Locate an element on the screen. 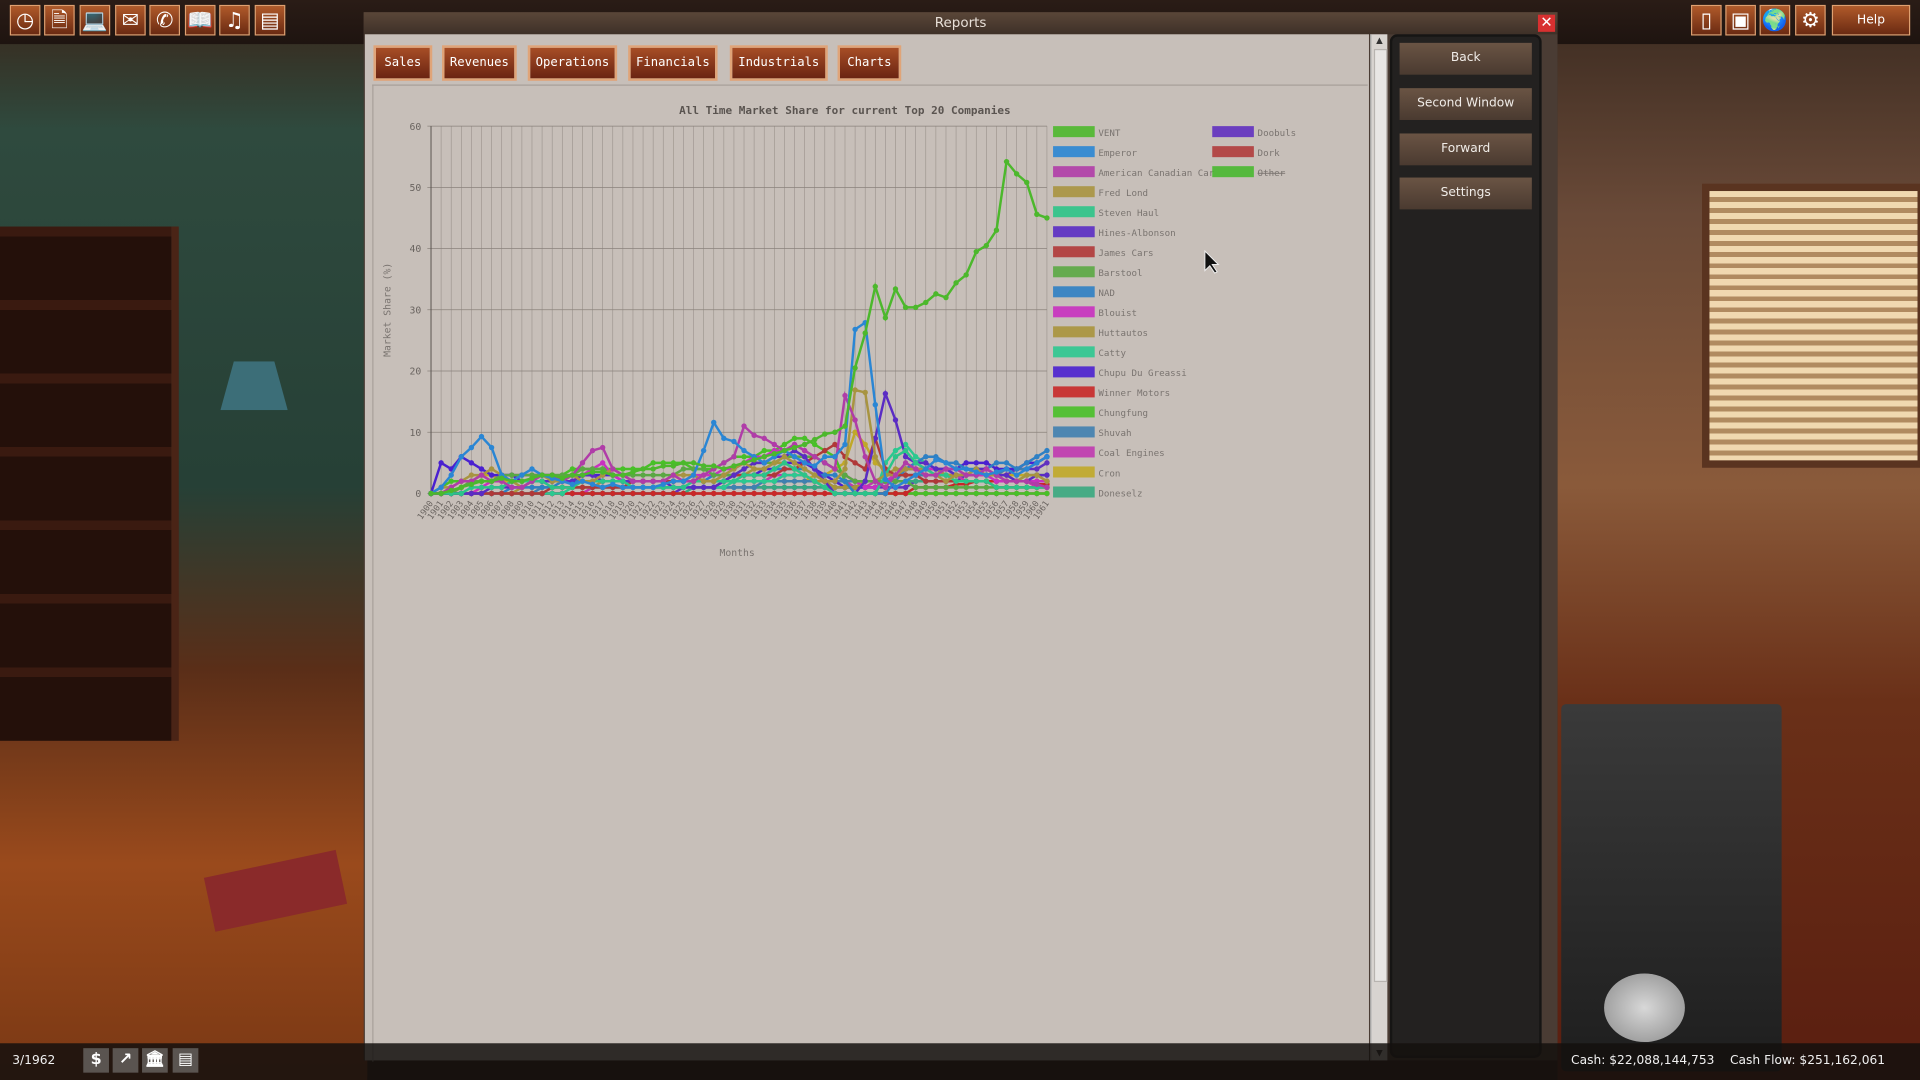 This screenshot has width=1920, height=1080. safe-icon: ▣ is located at coordinates (1740, 20).